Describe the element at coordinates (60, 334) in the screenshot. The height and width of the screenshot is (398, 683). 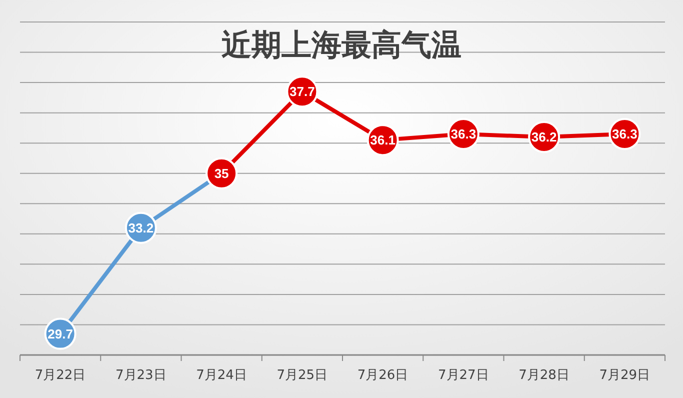
I see `data-label: 29.7` at that location.